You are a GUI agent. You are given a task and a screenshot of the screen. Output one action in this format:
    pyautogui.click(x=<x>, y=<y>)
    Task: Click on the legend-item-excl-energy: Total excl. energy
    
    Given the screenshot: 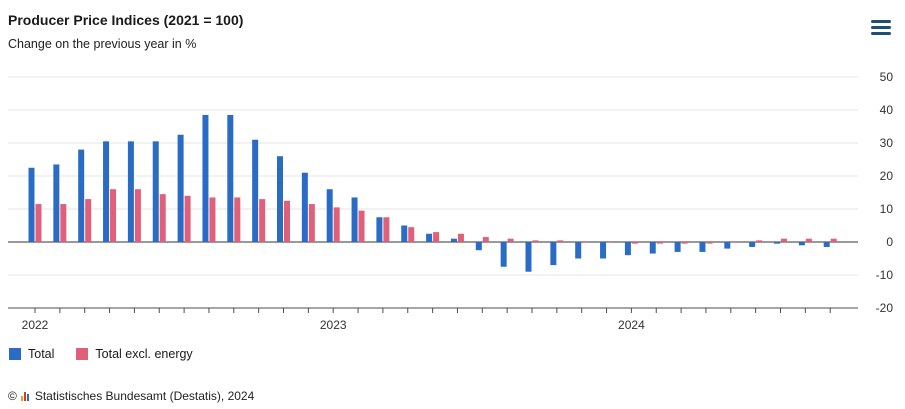 What is the action you would take?
    pyautogui.click(x=134, y=354)
    